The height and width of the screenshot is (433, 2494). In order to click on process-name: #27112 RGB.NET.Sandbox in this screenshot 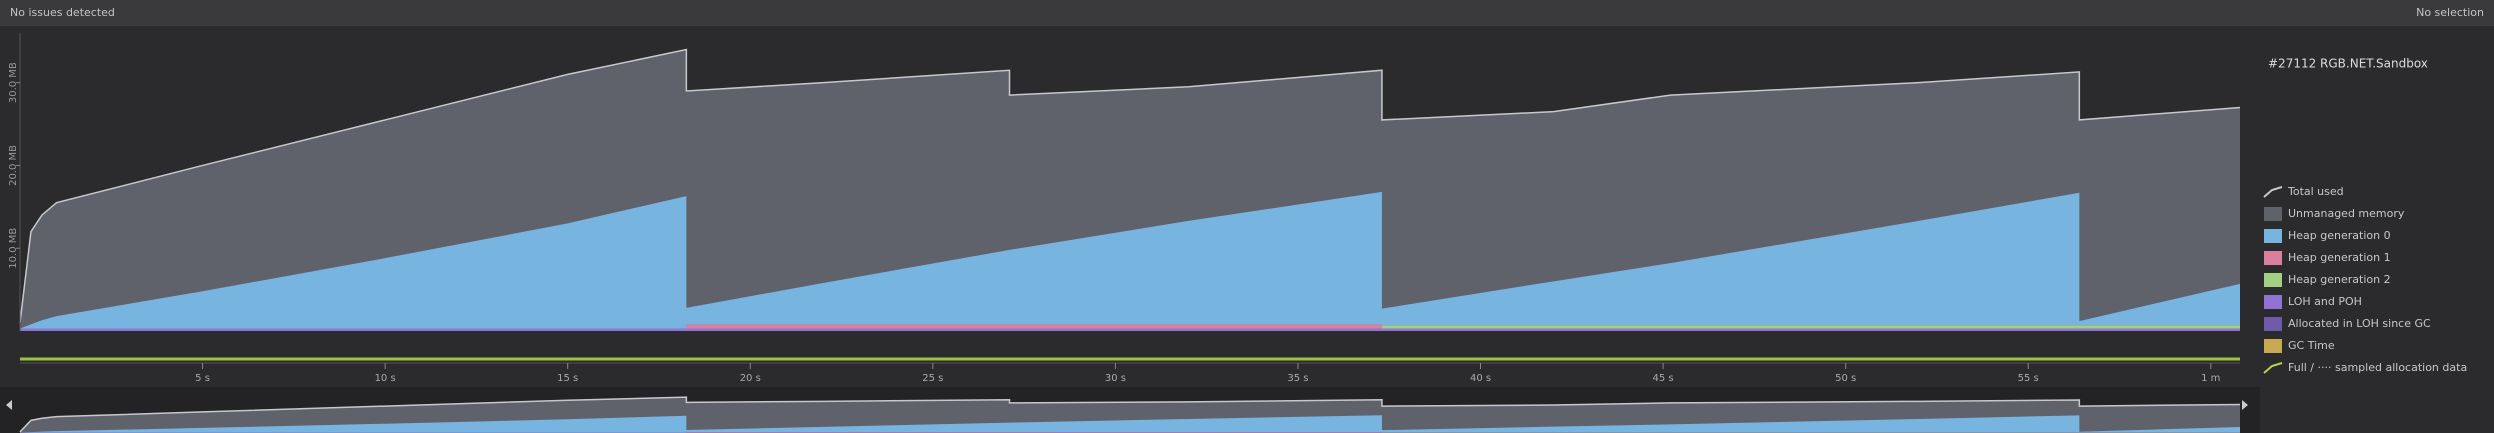, I will do `click(2348, 64)`.